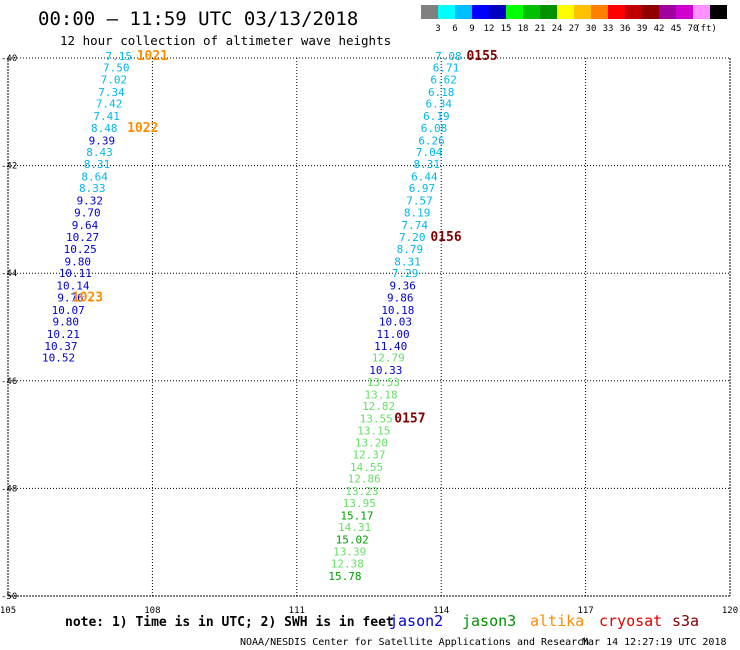 This screenshot has height=650, width=740. Describe the element at coordinates (92, 188) in the screenshot. I see `wave-height-value: 8.33` at that location.